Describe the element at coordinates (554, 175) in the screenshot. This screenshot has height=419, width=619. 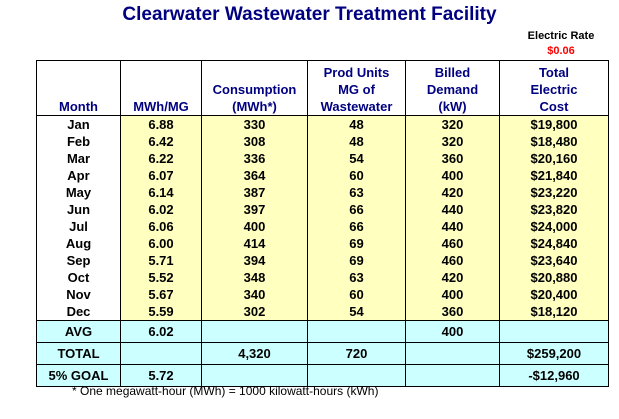
I see `cell-total-cost: $21,840` at that location.